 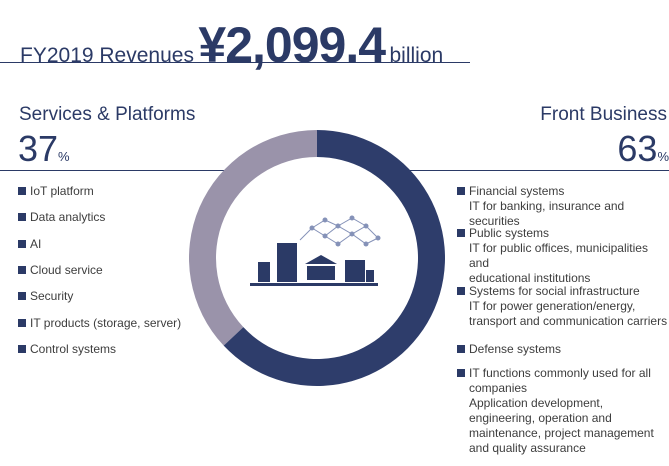 What do you see at coordinates (554, 291) in the screenshot?
I see `item-line: Systems for social infrastructure` at bounding box center [554, 291].